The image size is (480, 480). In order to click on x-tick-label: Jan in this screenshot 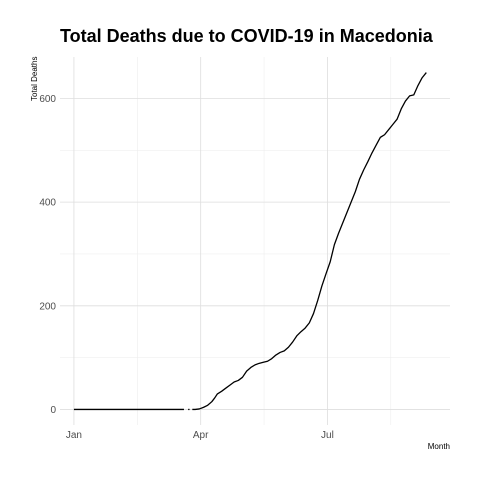, I will do `click(74, 435)`.